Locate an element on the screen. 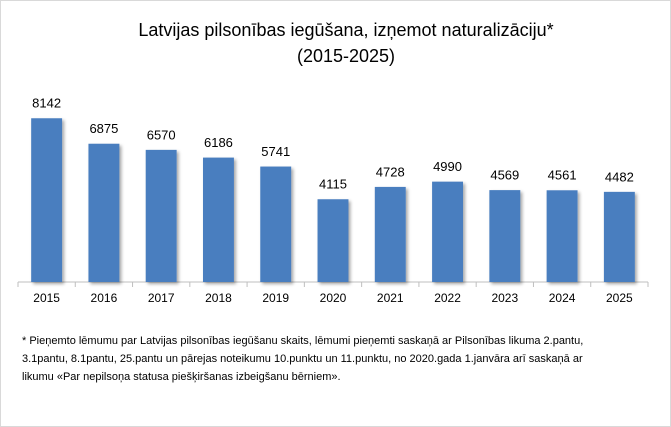  x-tick-label: 2019 is located at coordinates (275, 298).